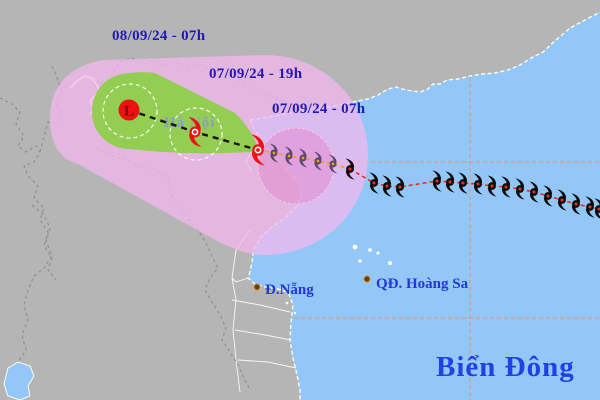 Image resolution: width=600 pixels, height=400 pixels. I want to click on forecast-radius-circles, so click(162, 122).